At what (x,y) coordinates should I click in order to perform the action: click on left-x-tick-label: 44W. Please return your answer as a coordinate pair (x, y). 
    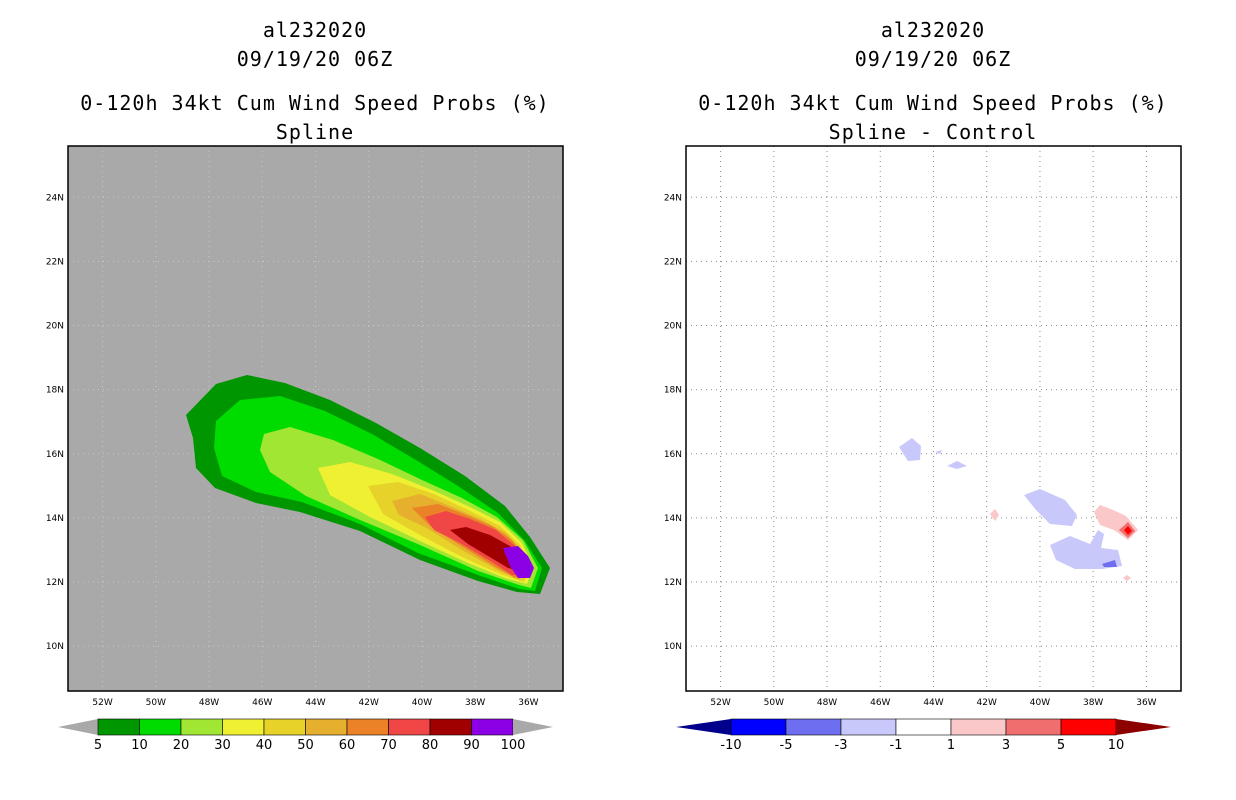
    Looking at the image, I should click on (315, 703).